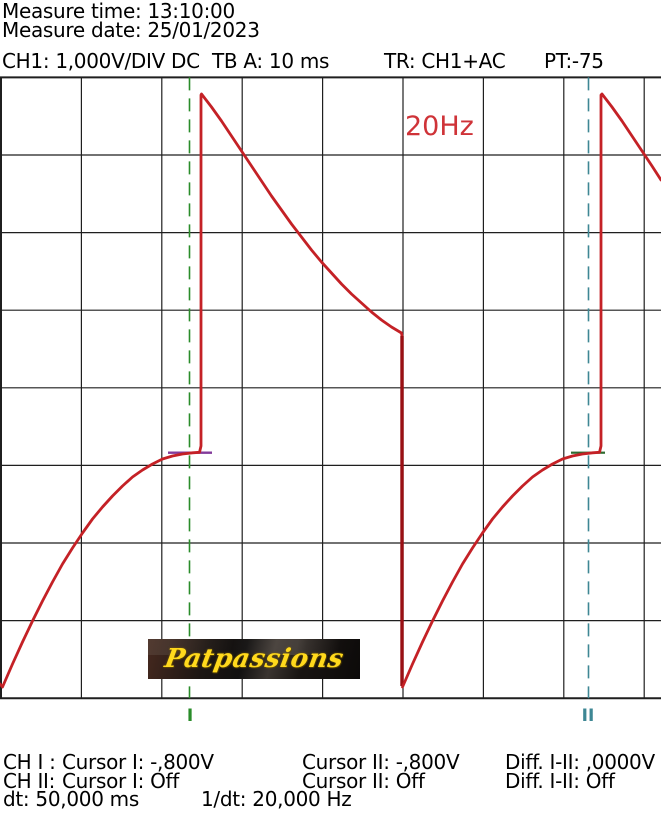 This screenshot has width=661, height=817. Describe the element at coordinates (29, 780) in the screenshot. I see `ch2-row-label: CH II:` at that location.